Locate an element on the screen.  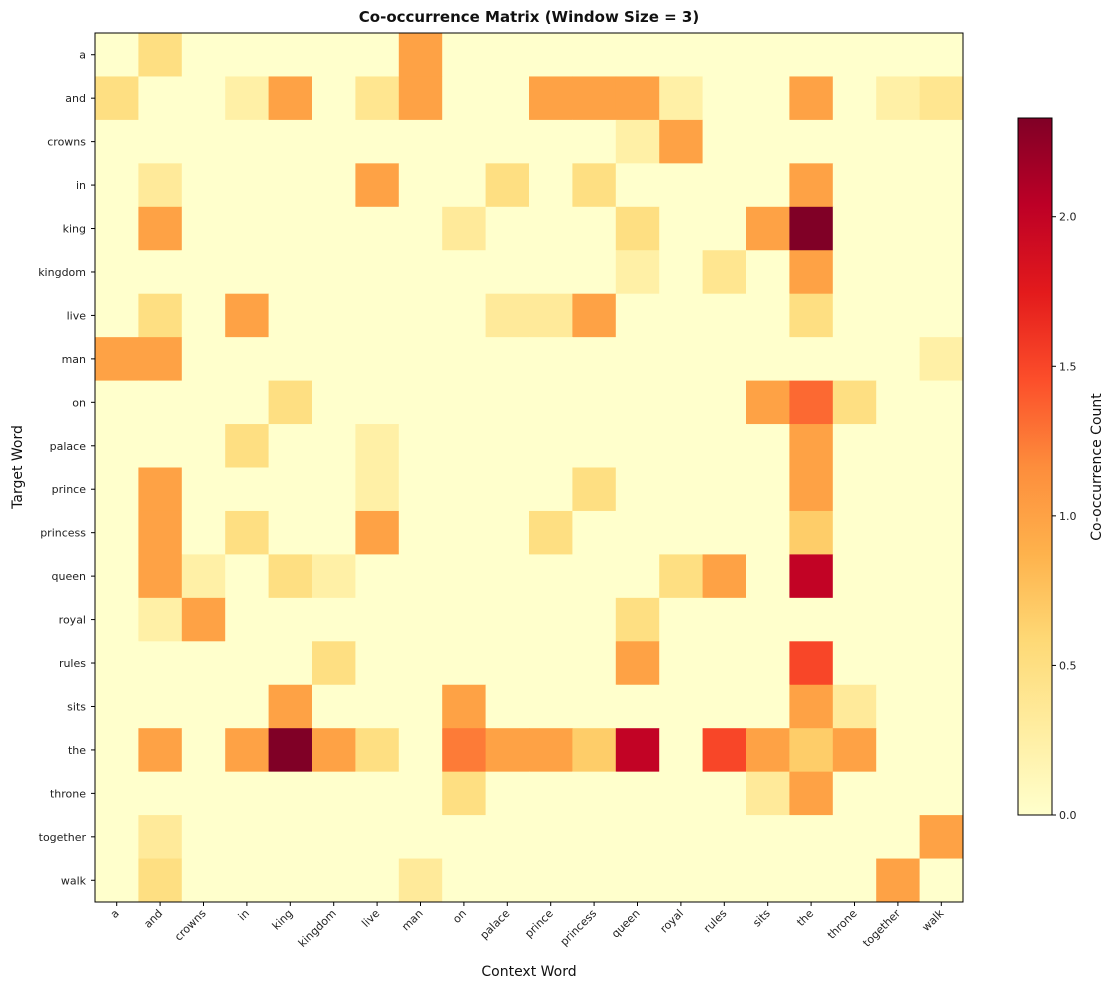
heatmap-cell-live-prince is located at coordinates (551, 315).